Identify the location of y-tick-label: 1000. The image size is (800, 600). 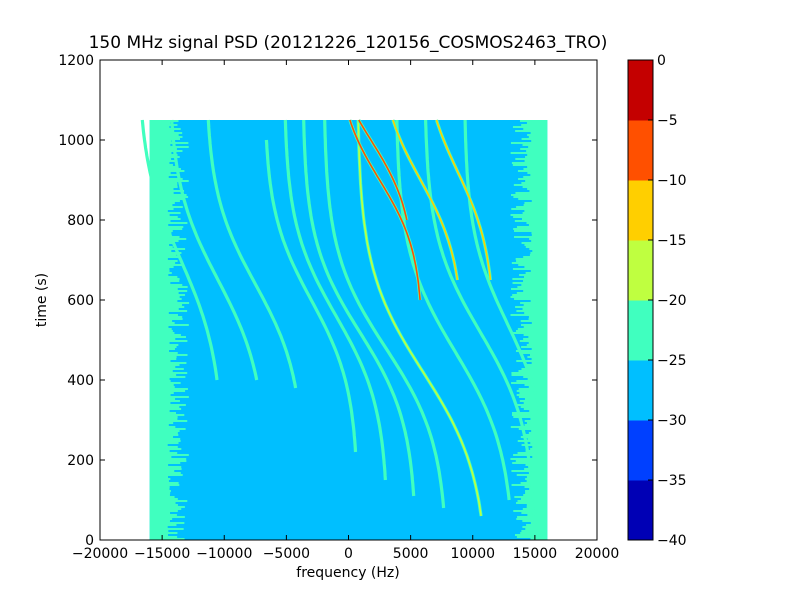
(76, 141).